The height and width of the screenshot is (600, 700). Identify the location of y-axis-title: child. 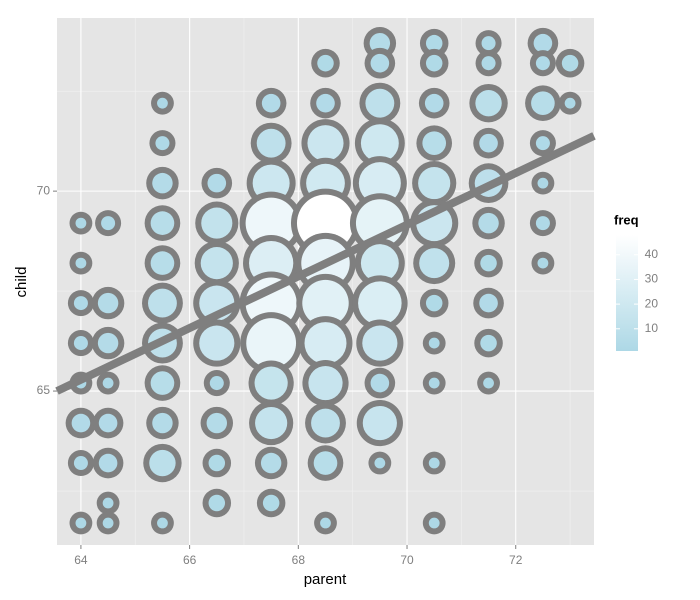
(21, 282).